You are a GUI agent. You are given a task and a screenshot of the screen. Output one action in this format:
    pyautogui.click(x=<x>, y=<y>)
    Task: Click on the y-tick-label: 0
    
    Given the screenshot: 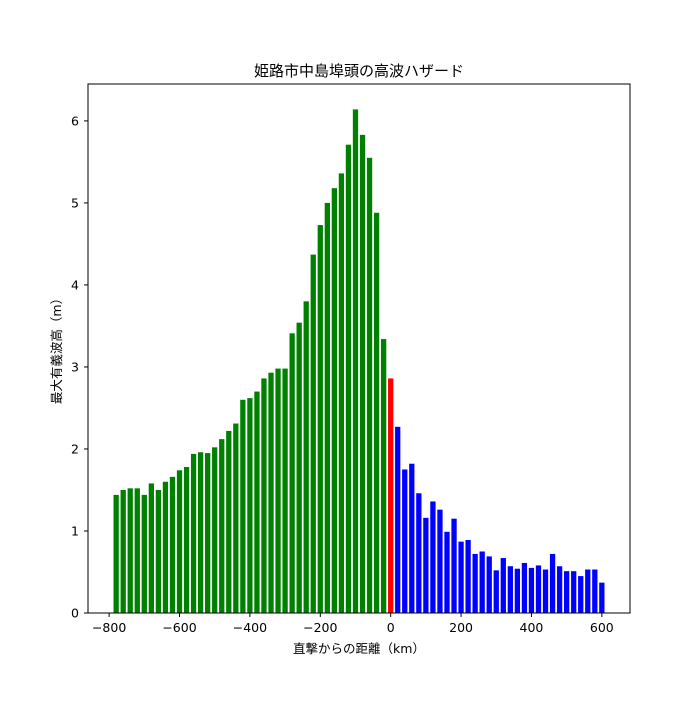 What is the action you would take?
    pyautogui.click(x=75, y=613)
    